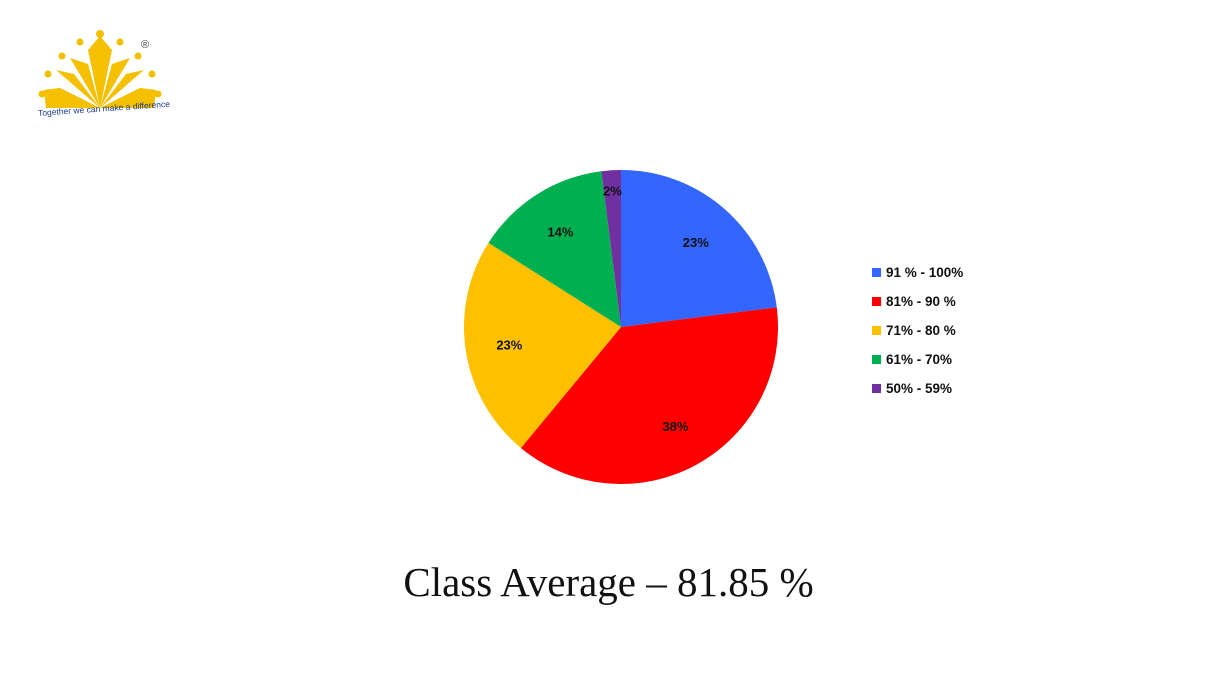 This screenshot has height=679, width=1217. What do you see at coordinates (921, 301) in the screenshot?
I see `legend-label: 81% - 90 %` at bounding box center [921, 301].